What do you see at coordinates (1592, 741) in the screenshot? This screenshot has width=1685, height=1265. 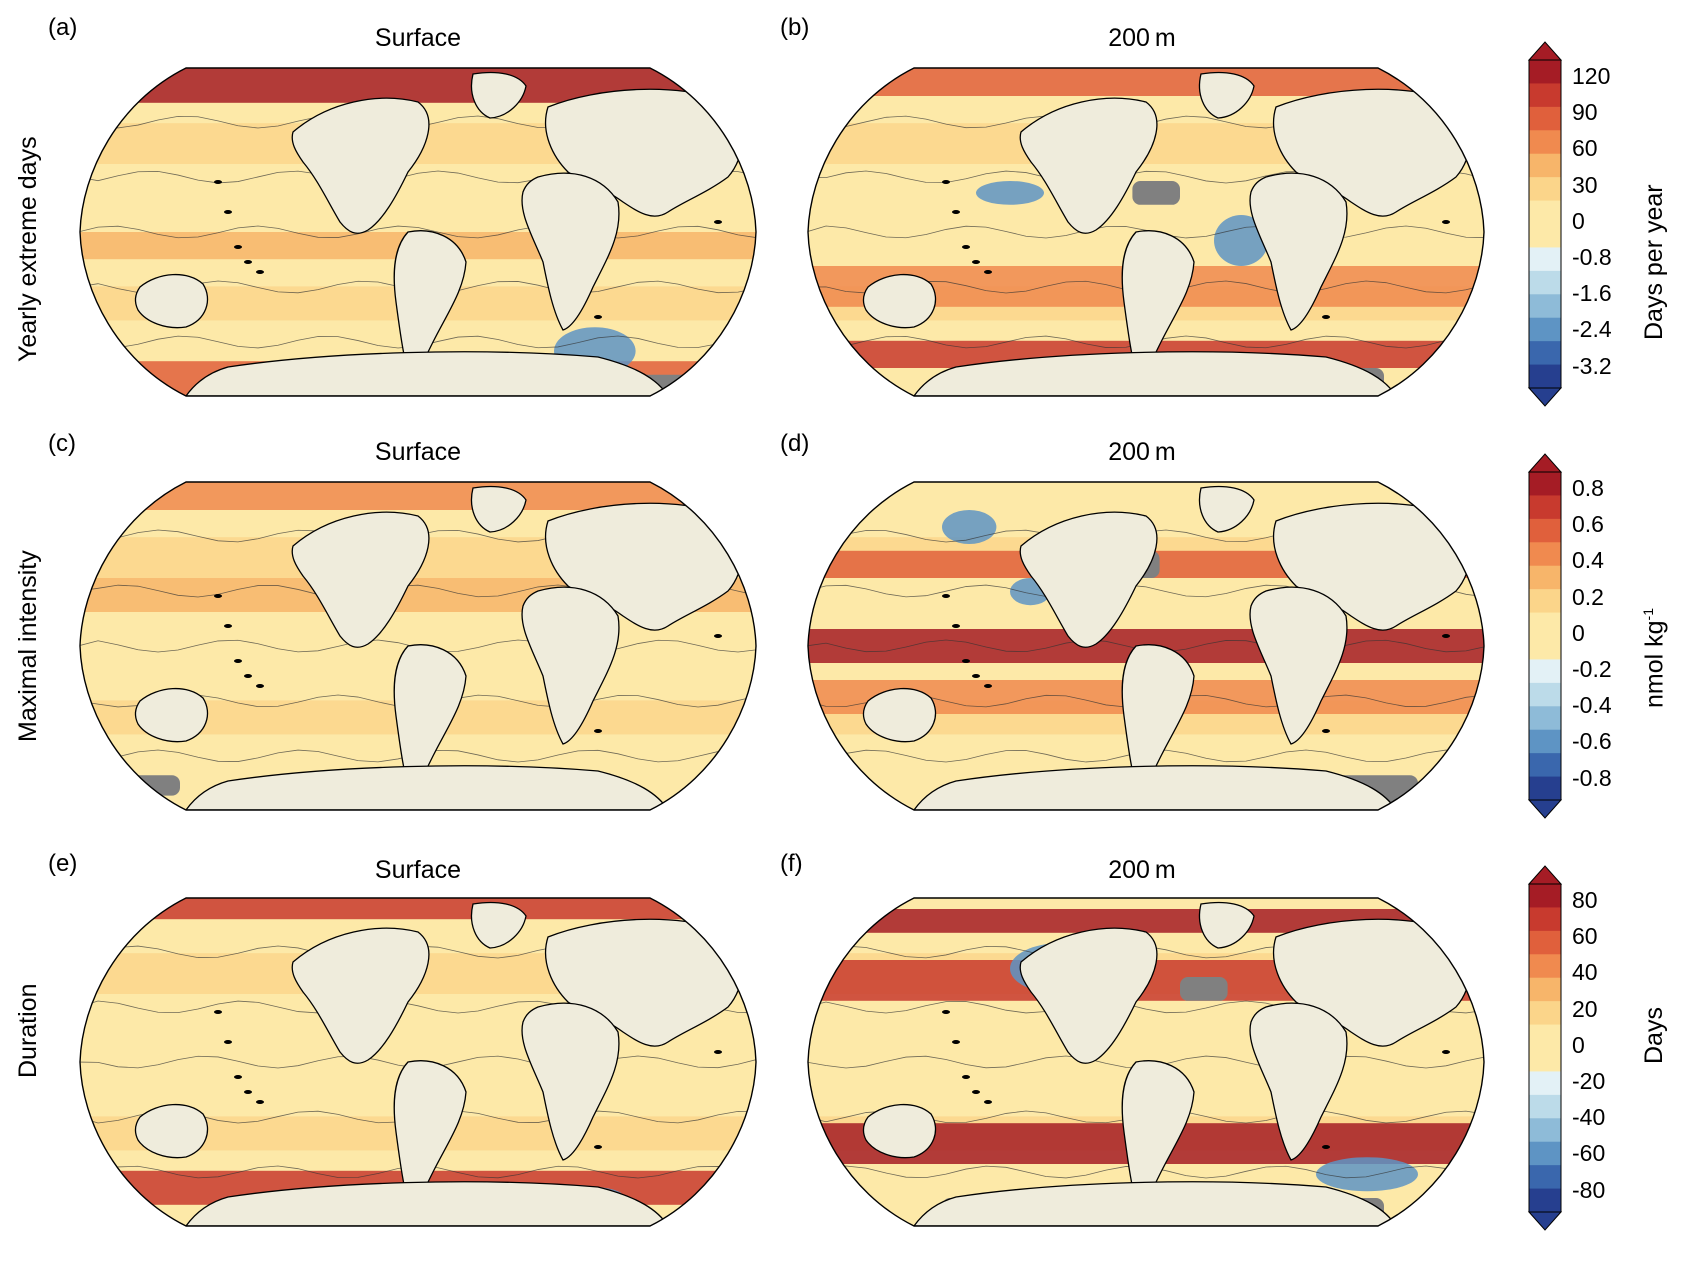 I see `colorbar-tick-label: -0.6` at bounding box center [1592, 741].